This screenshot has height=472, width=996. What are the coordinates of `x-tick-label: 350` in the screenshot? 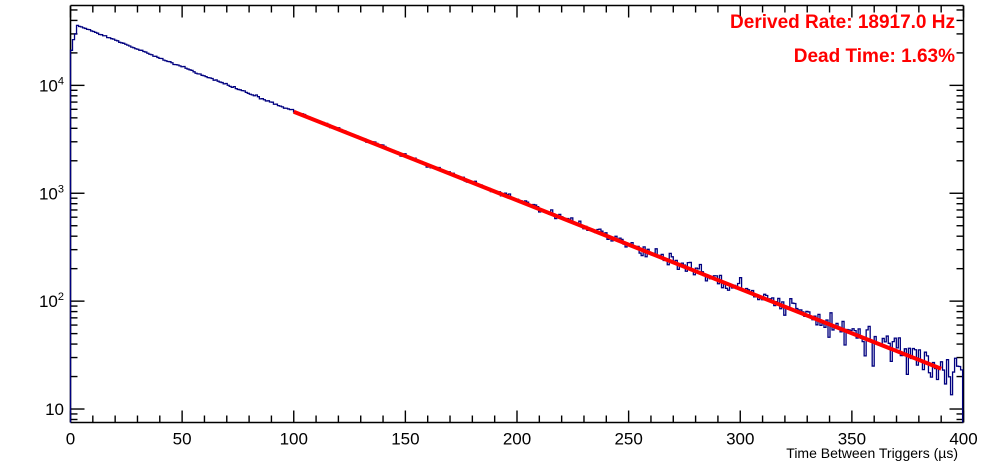 It's located at (852, 439).